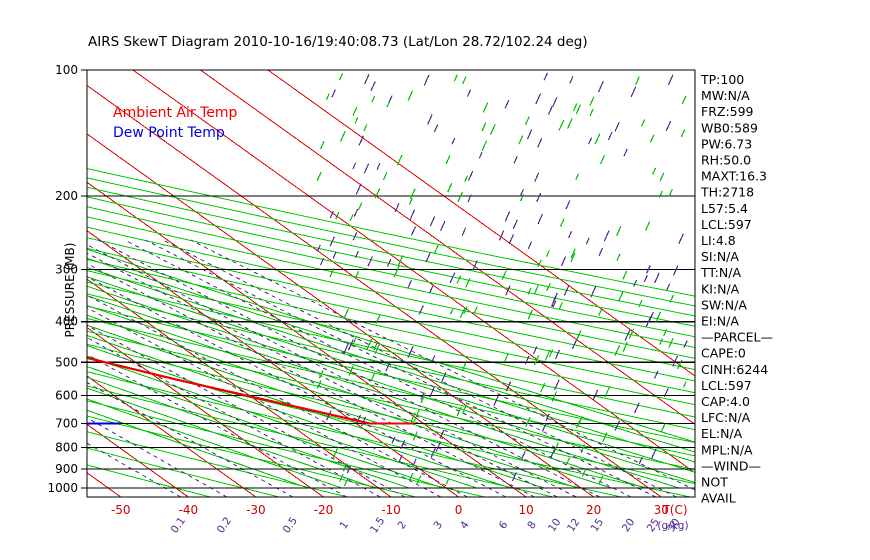 The width and height of the screenshot is (870, 560). What do you see at coordinates (723, 353) in the screenshot?
I see `parameter-item-17: CAPE:0` at bounding box center [723, 353].